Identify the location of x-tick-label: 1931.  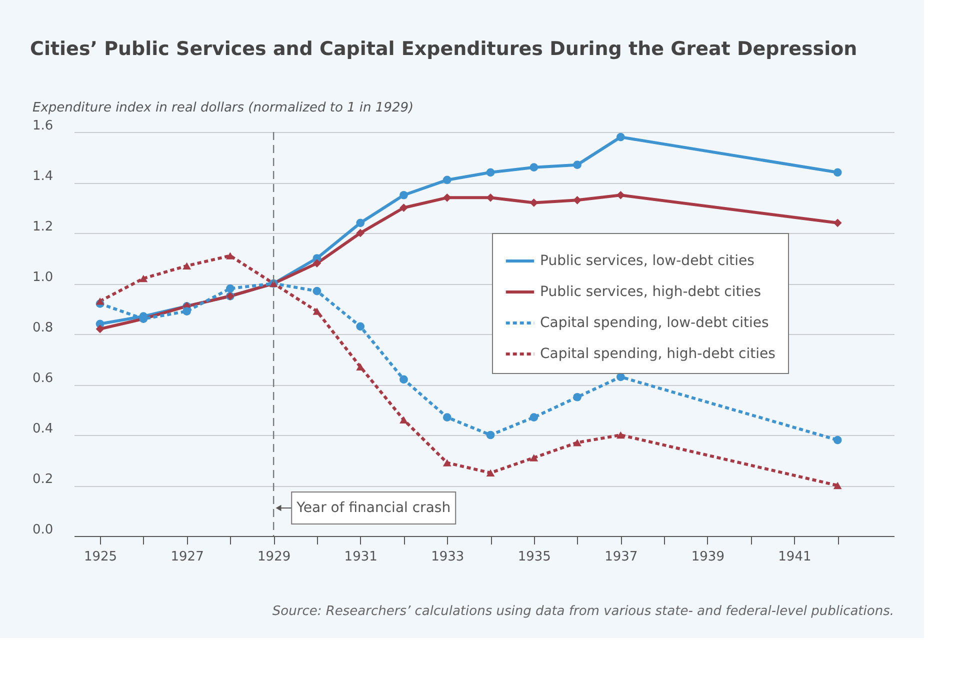
(361, 557).